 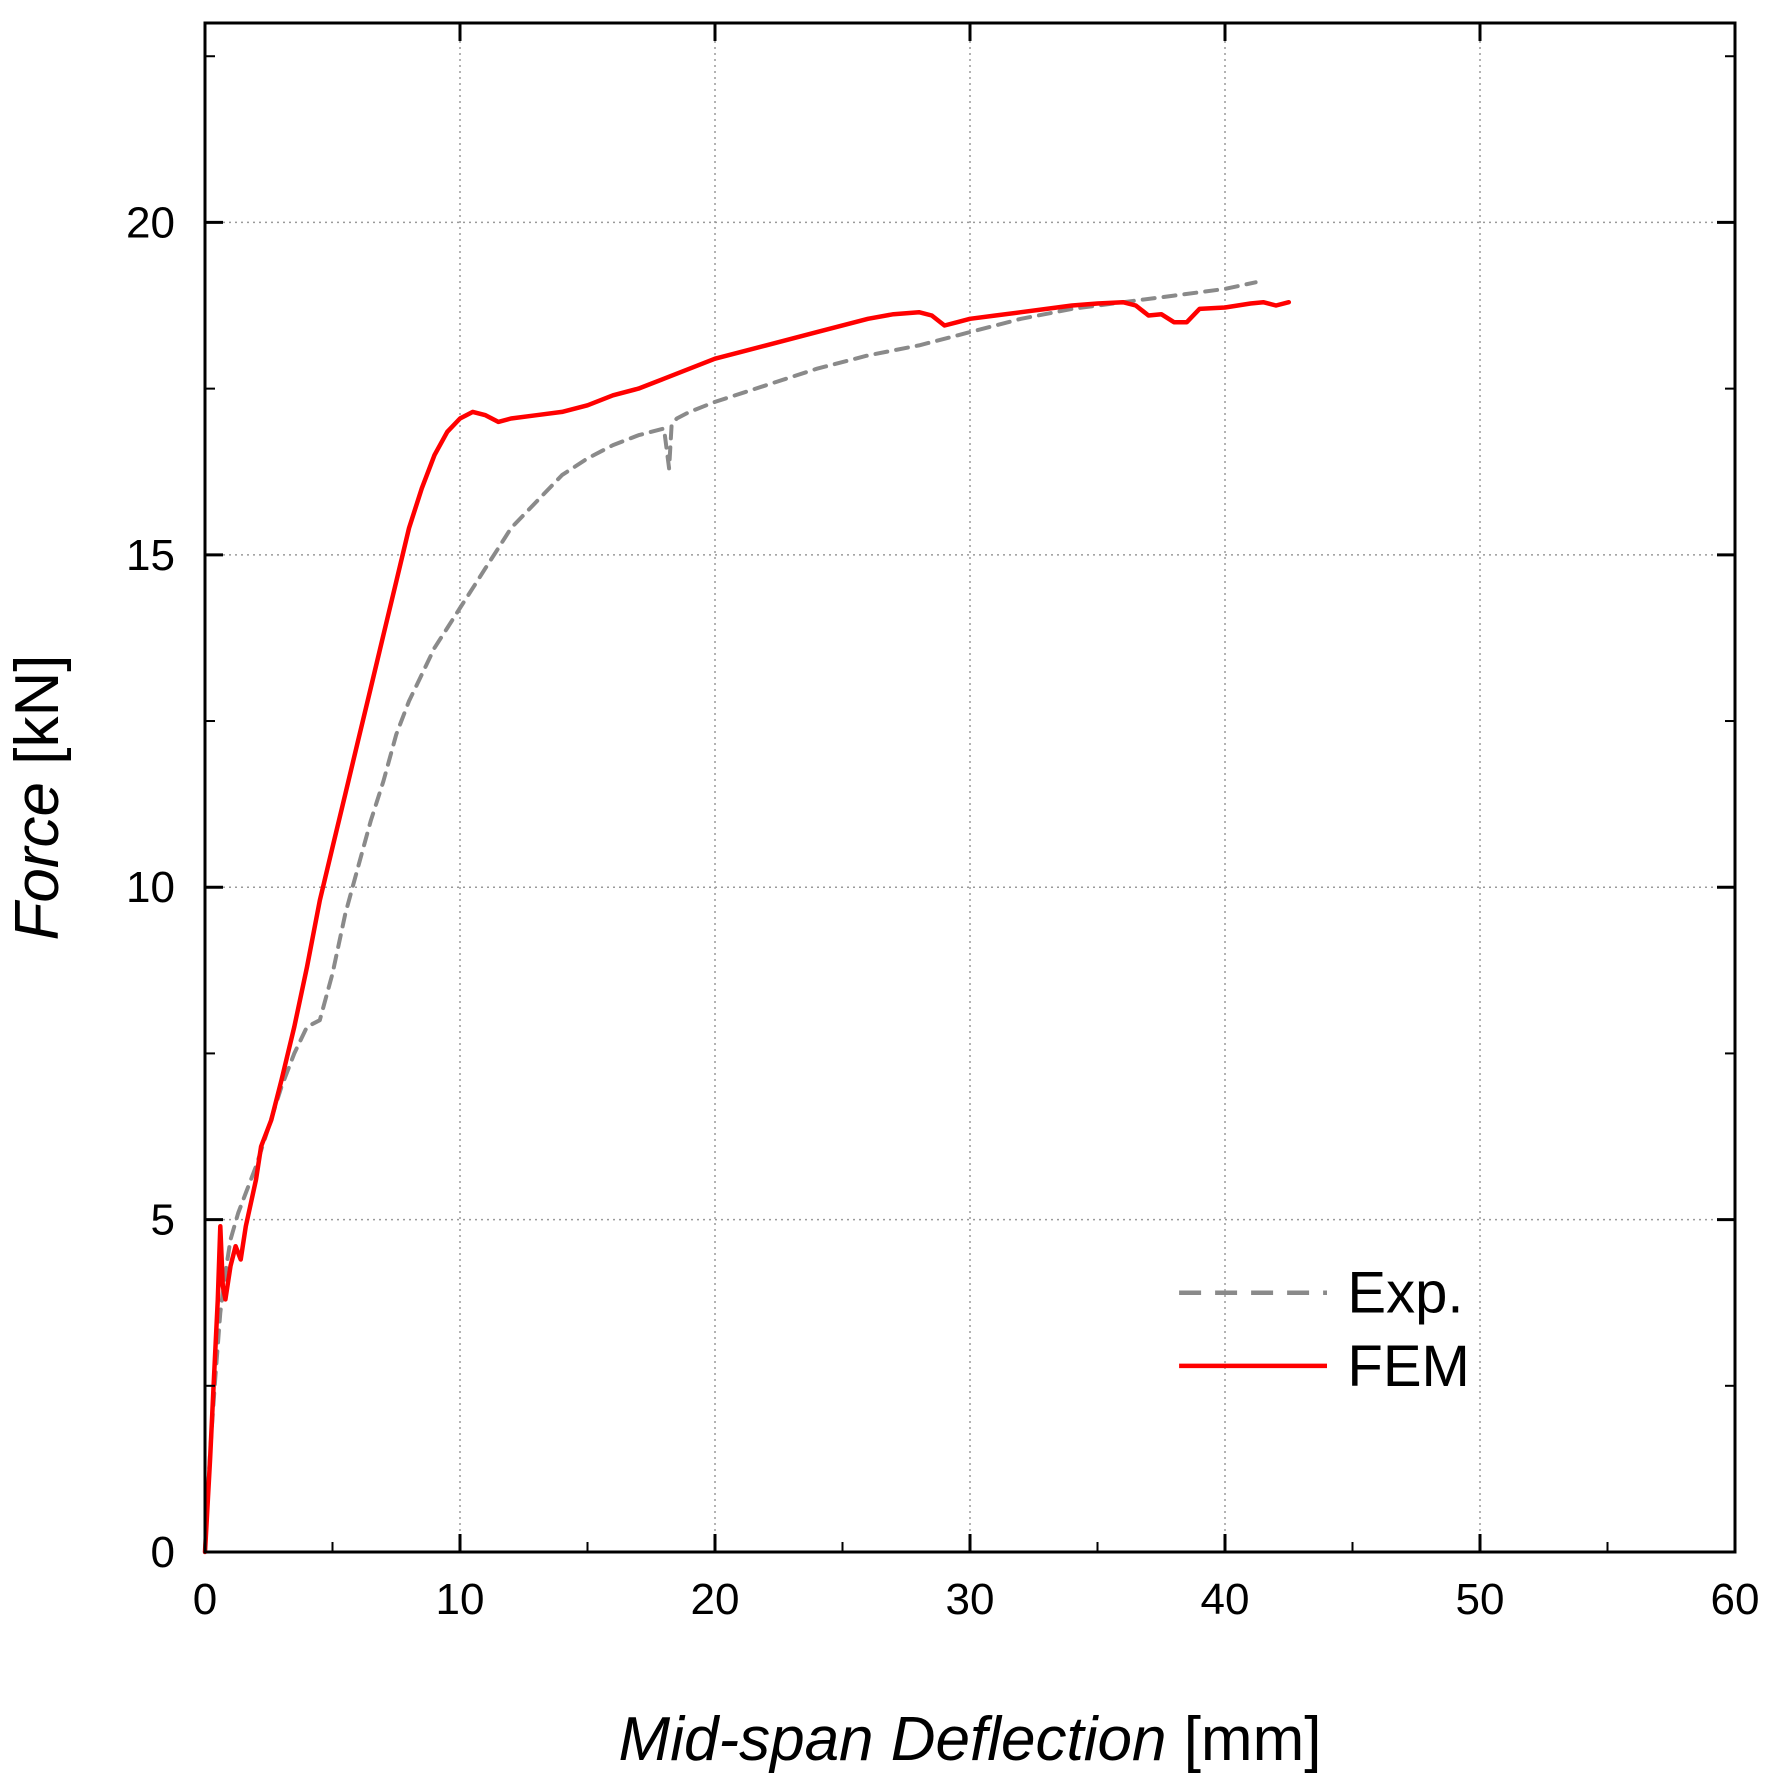 I want to click on x-tick-label: 60, so click(x=1735, y=1599).